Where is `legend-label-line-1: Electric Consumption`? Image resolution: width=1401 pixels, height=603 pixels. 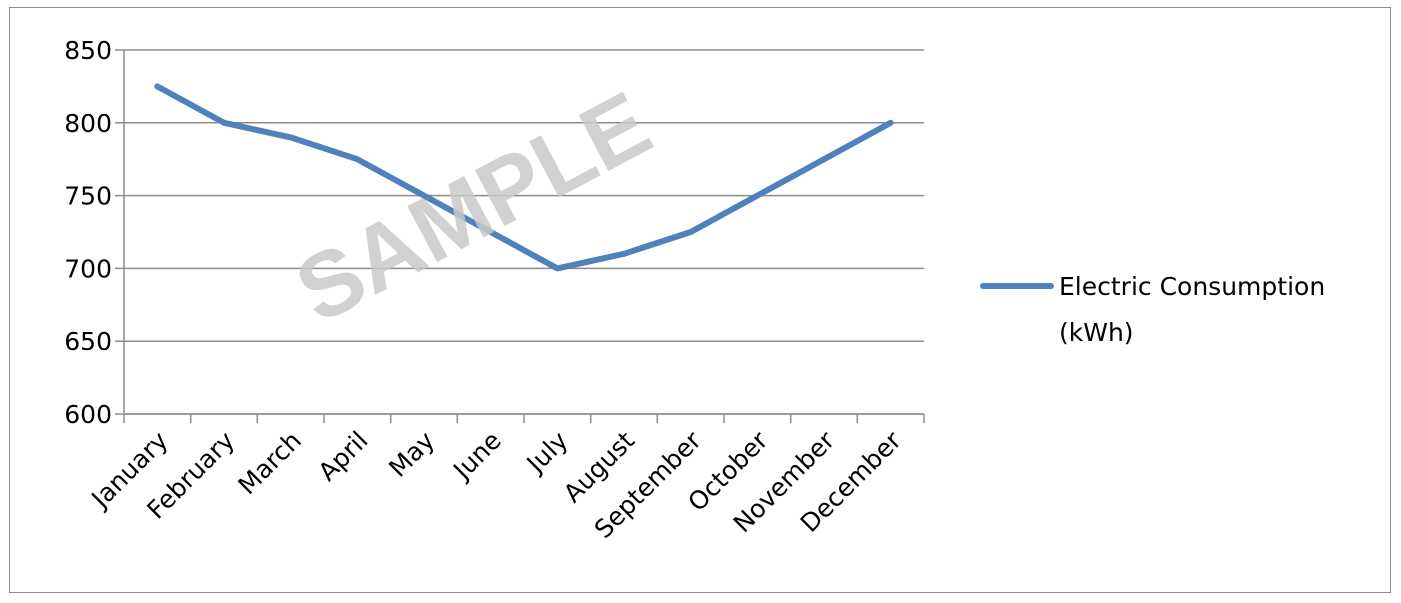
legend-label-line-1: Electric Consumption is located at coordinates (1192, 286).